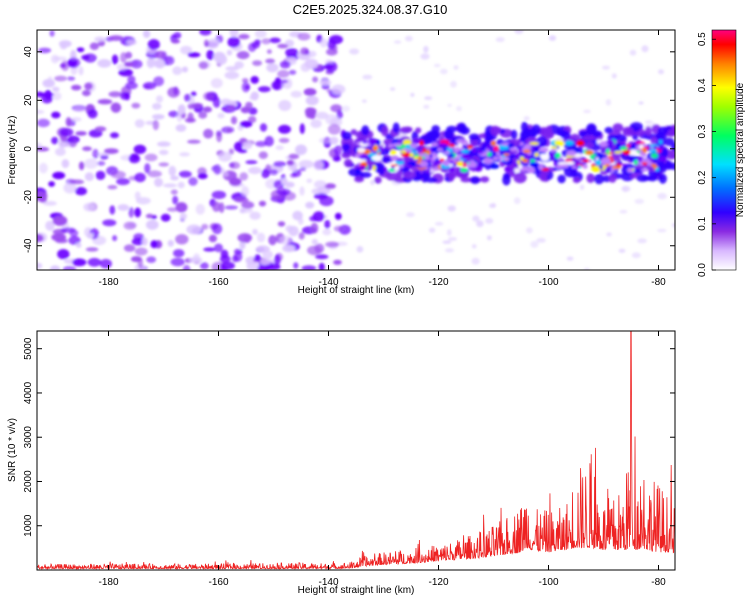 Image resolution: width=750 pixels, height=600 pixels. What do you see at coordinates (28, 245) in the screenshot?
I see `spectrogram-y-tick-label: -40` at bounding box center [28, 245].